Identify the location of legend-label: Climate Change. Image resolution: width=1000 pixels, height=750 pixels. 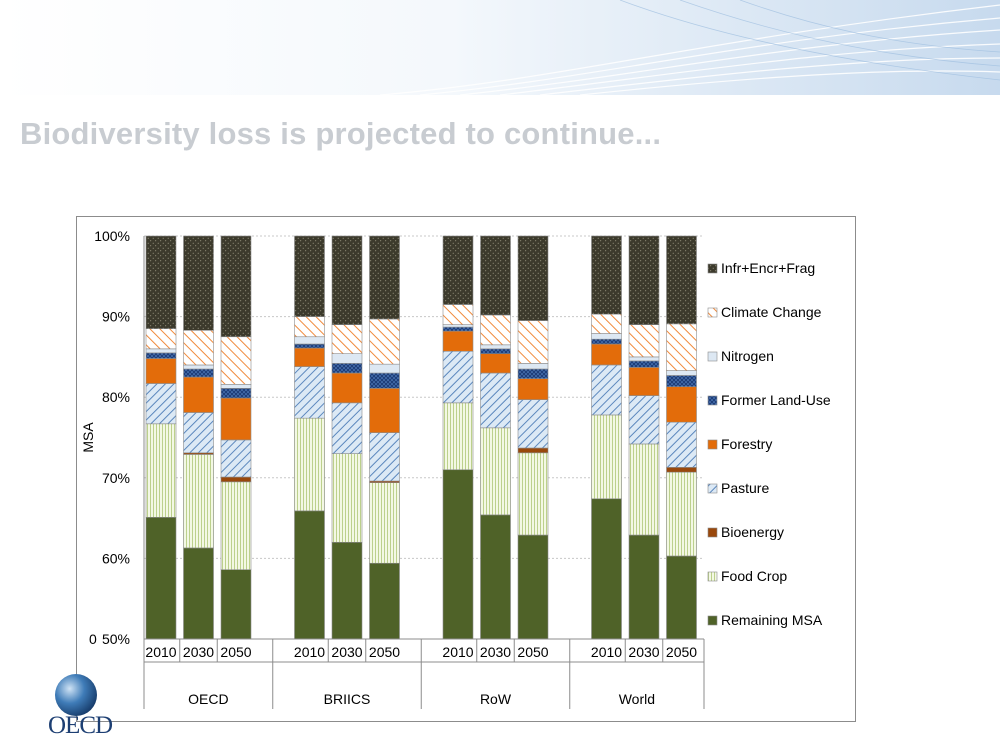
(771, 312).